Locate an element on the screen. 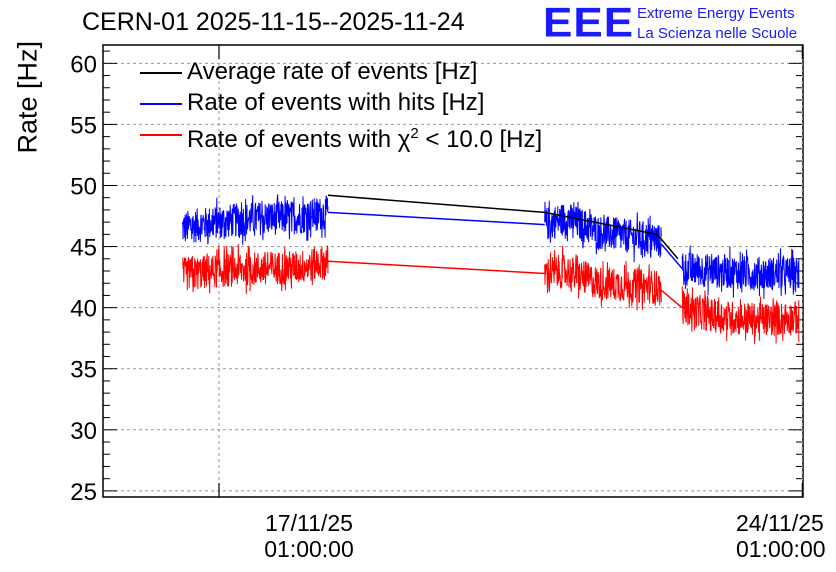  y-tick-label-7: 60 is located at coordinates (83, 64).